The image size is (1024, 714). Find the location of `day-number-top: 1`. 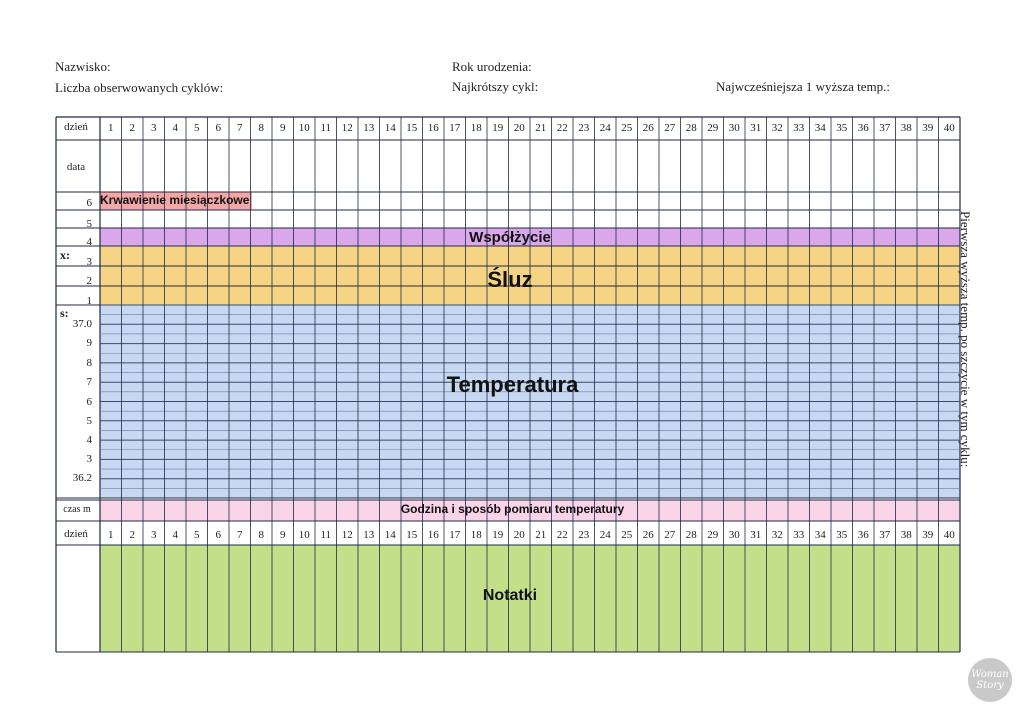

day-number-top: 1 is located at coordinates (111, 128).